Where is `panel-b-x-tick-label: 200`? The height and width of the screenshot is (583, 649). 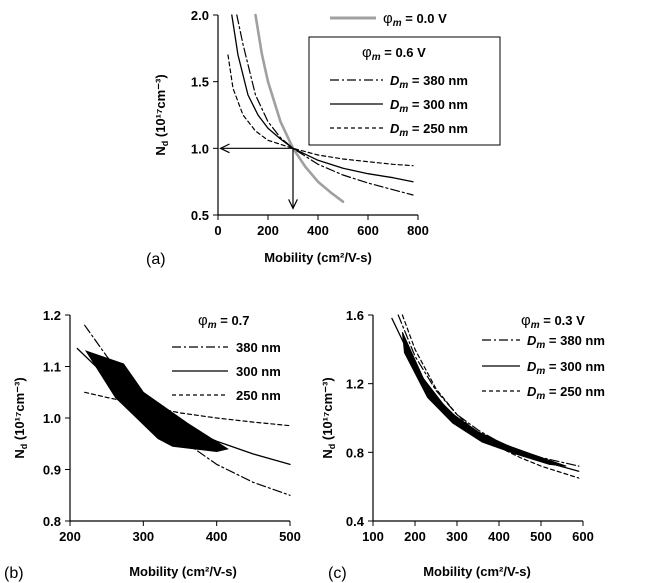
panel-b-x-tick-label: 200 is located at coordinates (70, 536).